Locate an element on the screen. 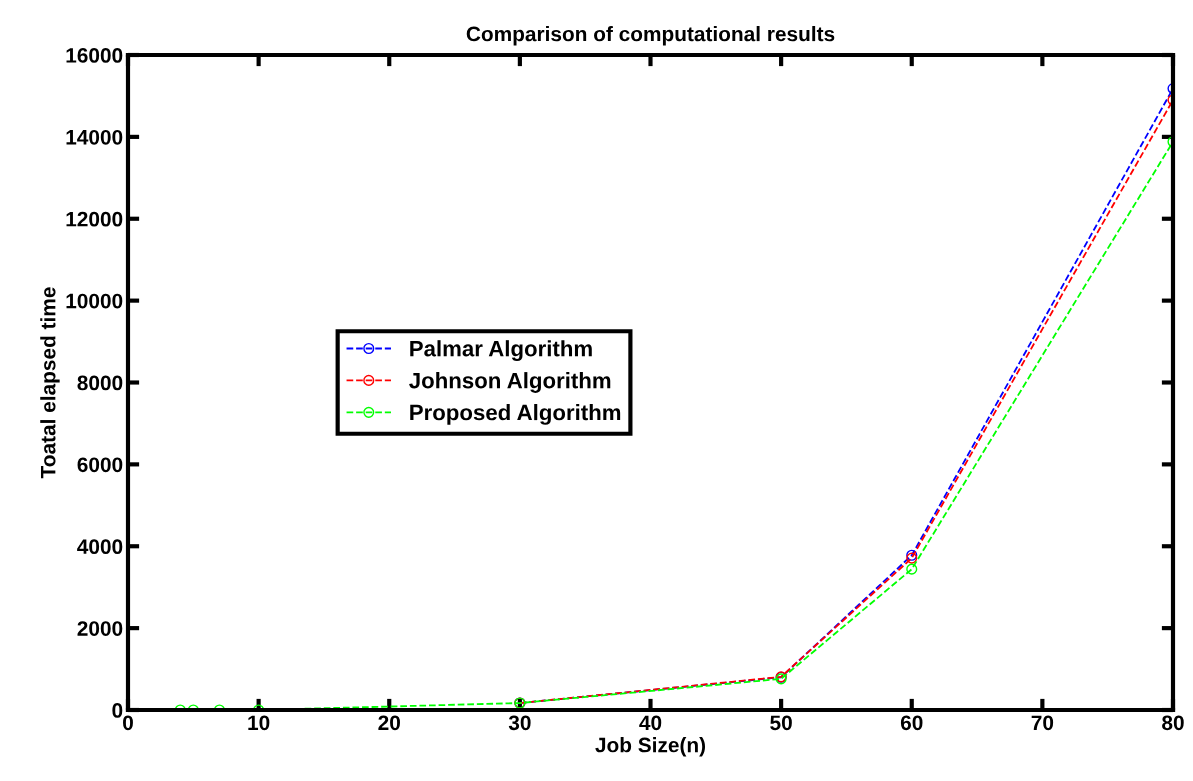 This screenshot has width=1193, height=781. y-tick-label: 10000 is located at coordinates (94, 301).